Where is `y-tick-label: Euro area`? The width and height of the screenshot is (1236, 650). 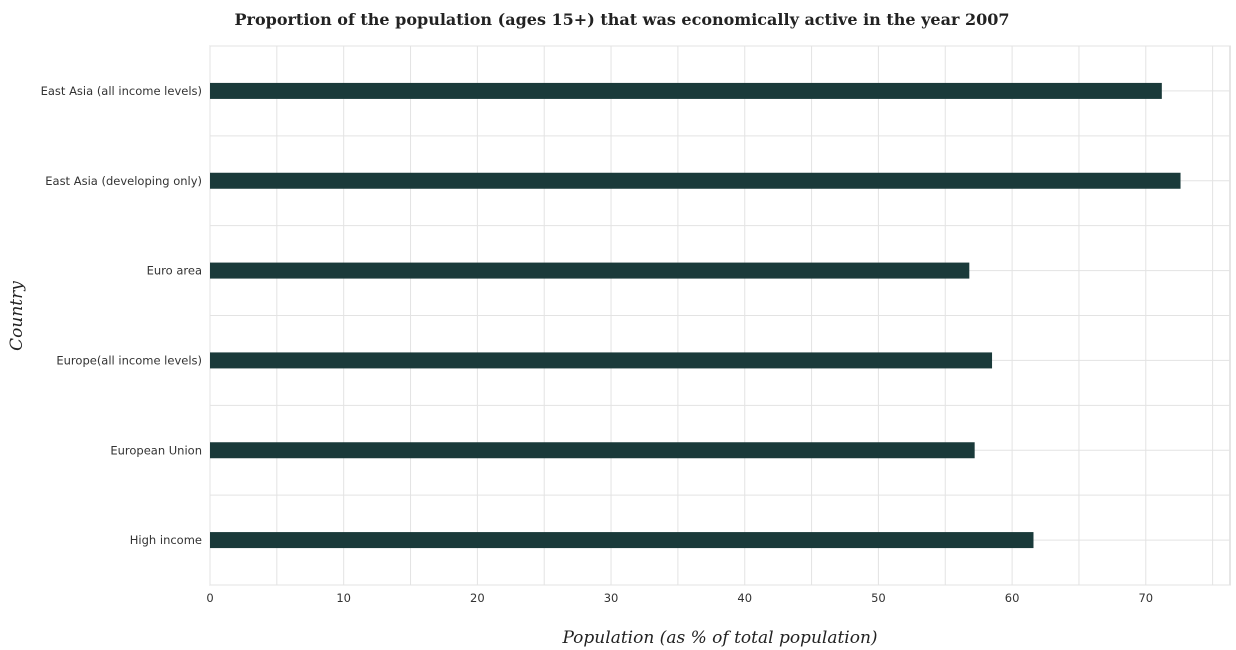 y-tick-label: Euro area is located at coordinates (174, 271).